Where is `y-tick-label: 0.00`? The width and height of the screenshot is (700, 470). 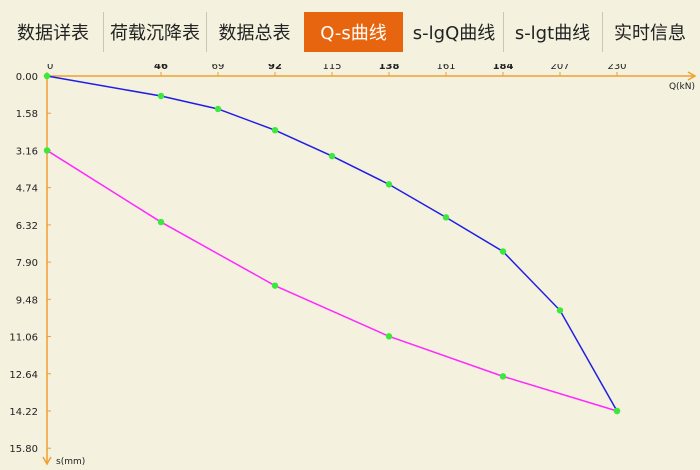
y-tick-label: 0.00 is located at coordinates (27, 77).